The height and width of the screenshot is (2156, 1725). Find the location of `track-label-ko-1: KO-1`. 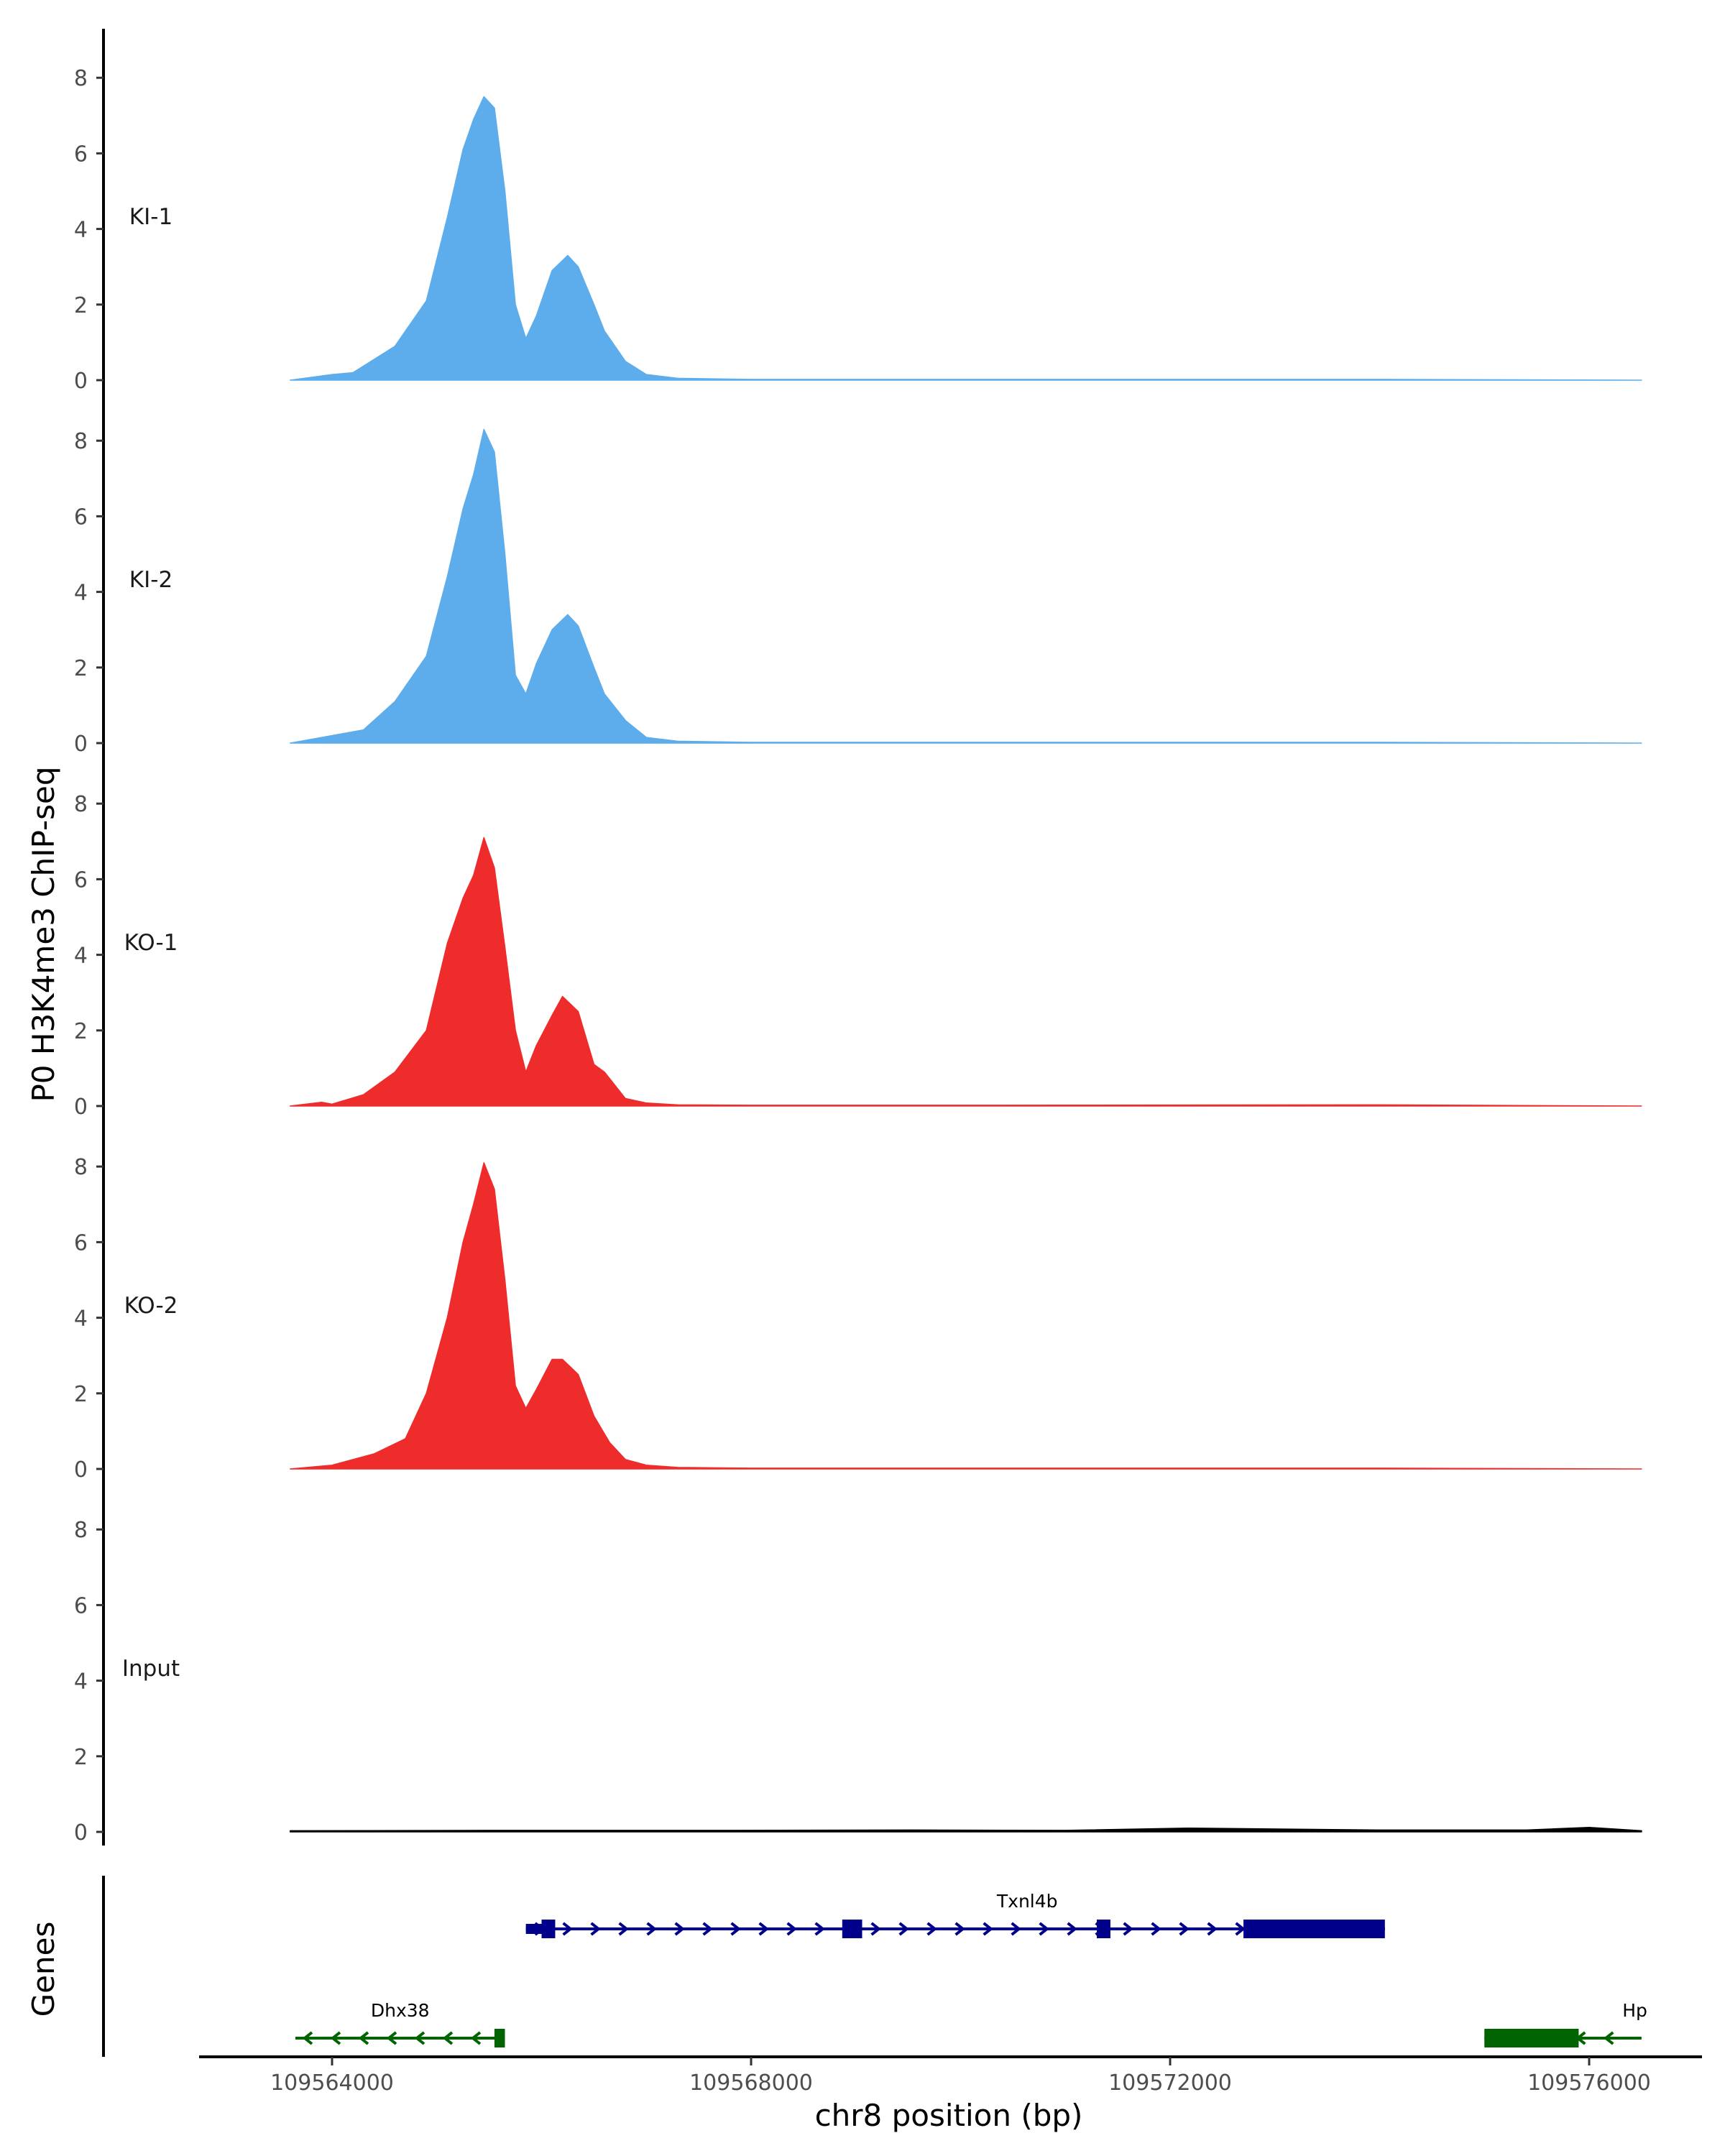

track-label-ko-1: KO-1 is located at coordinates (151, 943).